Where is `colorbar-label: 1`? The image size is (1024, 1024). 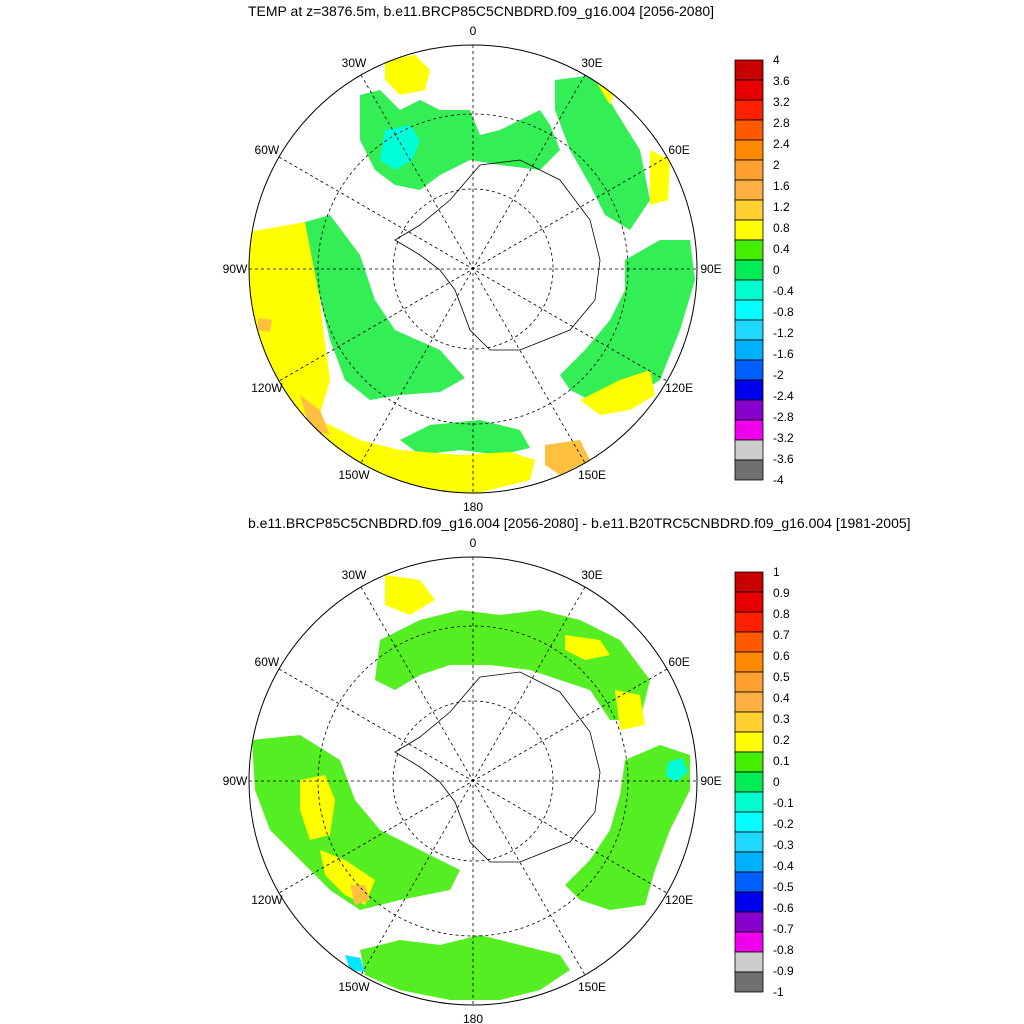
colorbar-label: 1 is located at coordinates (776, 572).